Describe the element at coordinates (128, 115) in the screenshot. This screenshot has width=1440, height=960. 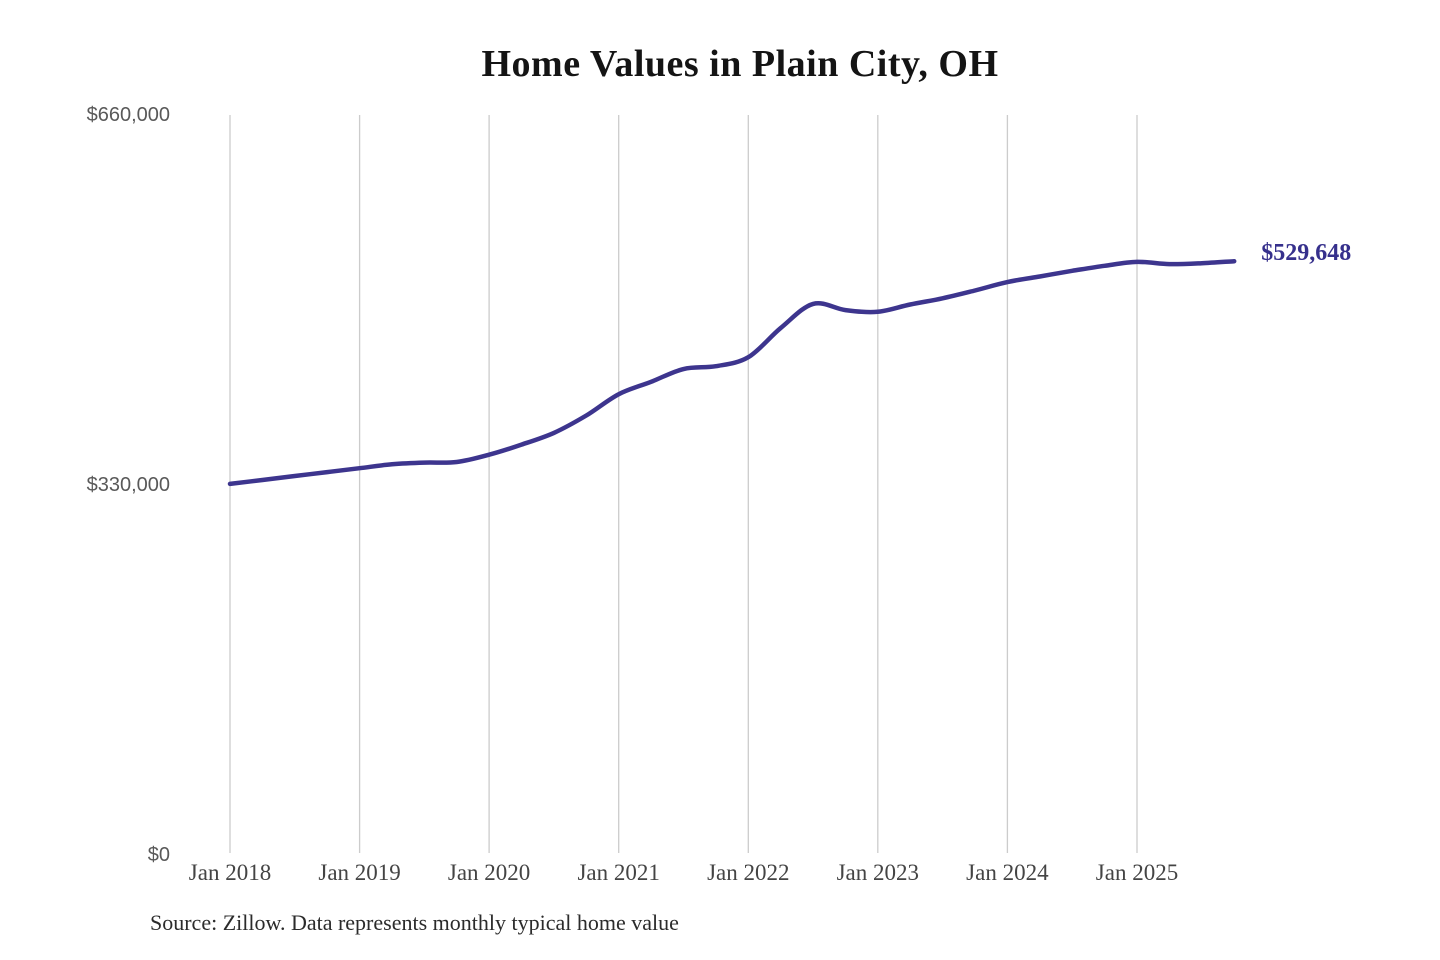
I see `y-axis-tick-label: $660,000` at that location.